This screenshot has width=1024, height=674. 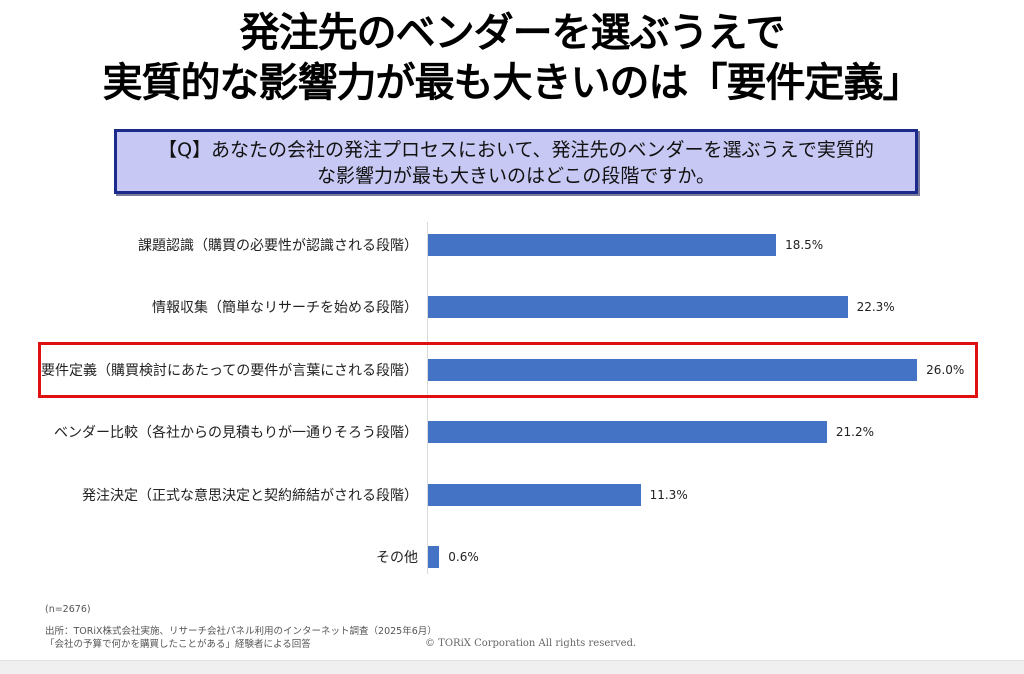 What do you see at coordinates (178, 644) in the screenshot?
I see `respondents-note: 「会社の予算で何かを購買したことがある」経験者による回答` at bounding box center [178, 644].